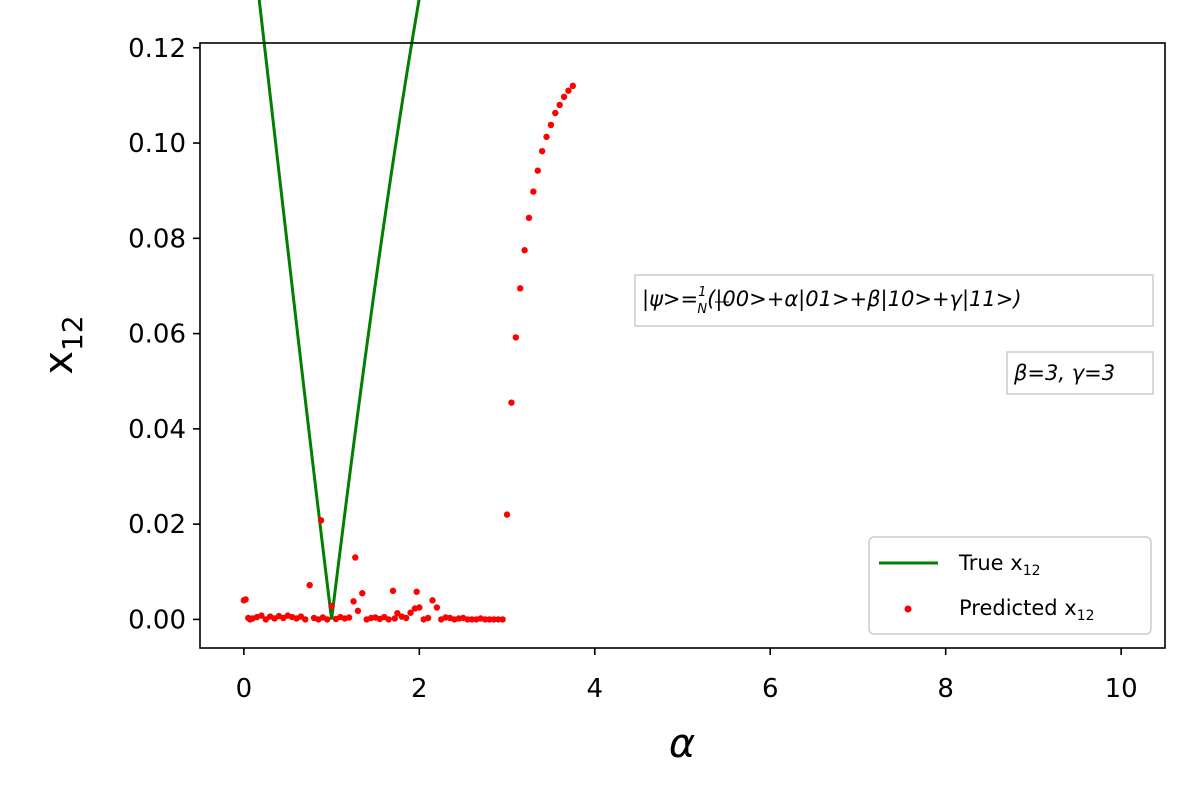 Image resolution: width=1200 pixels, height=800 pixels. I want to click on x-tick-label: 6, so click(770, 689).